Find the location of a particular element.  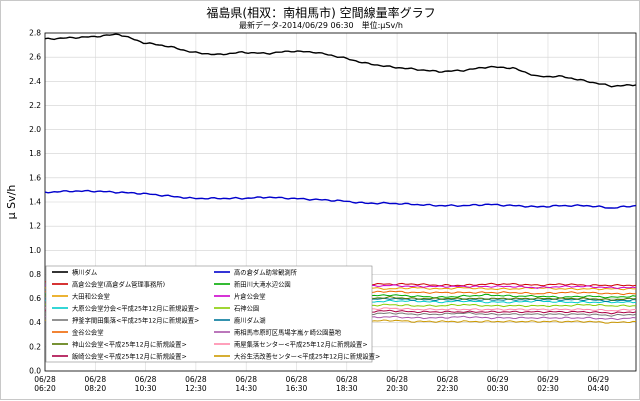

chart-title: 福島県(相双：南相馬市) 空間線量率グラフ is located at coordinates (321, 13).